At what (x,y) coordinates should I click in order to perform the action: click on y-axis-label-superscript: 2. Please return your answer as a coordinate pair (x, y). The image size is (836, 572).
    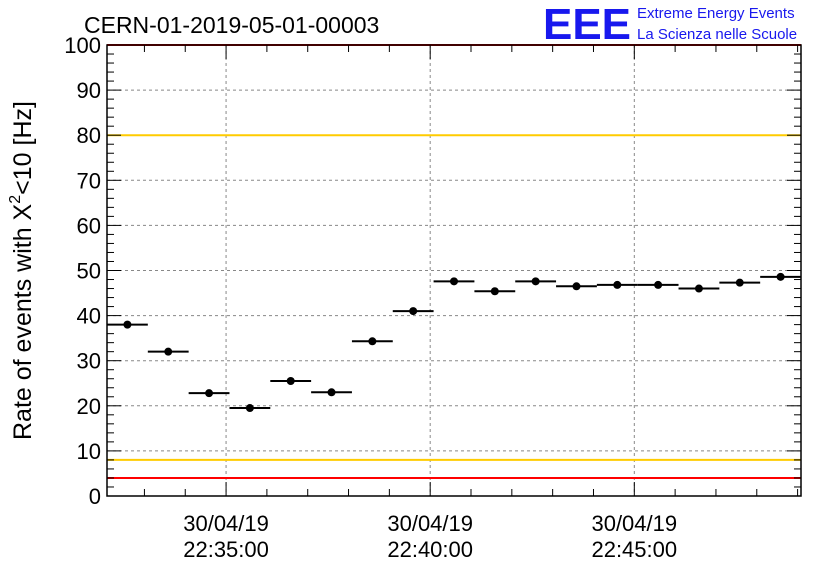
    Looking at the image, I should click on (15, 199).